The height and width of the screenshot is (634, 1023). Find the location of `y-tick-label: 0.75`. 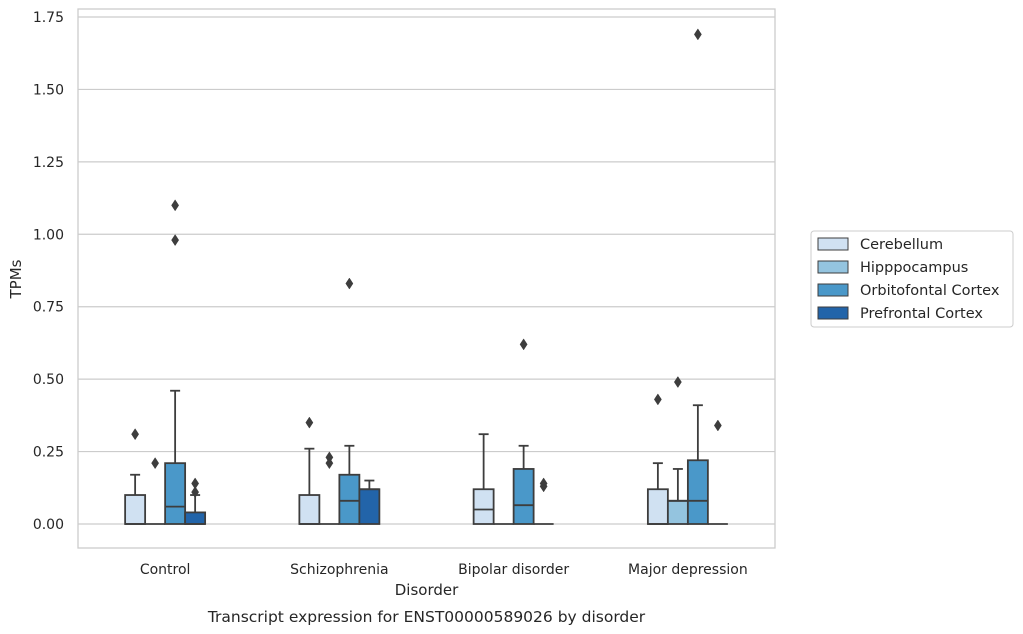

y-tick-label: 0.75 is located at coordinates (48, 308).